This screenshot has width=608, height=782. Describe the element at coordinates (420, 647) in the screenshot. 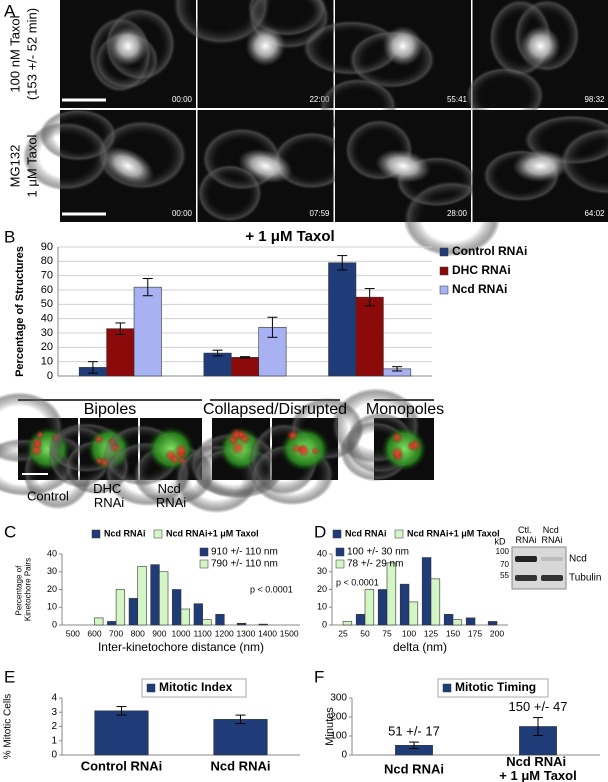

I see `x-axis-label: delta (nm)` at that location.